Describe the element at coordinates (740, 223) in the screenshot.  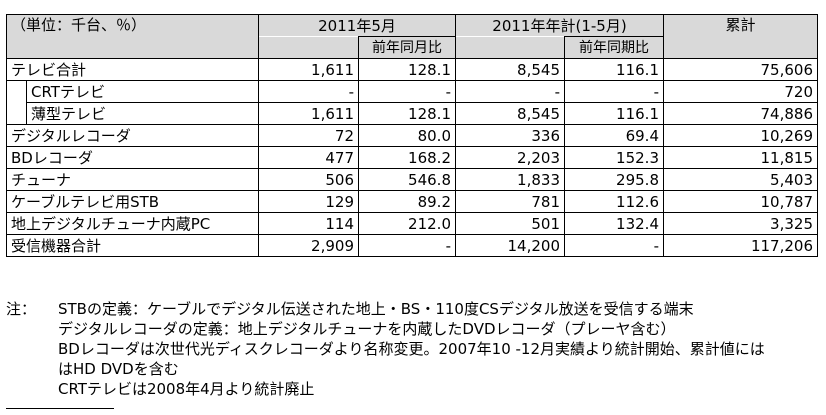
I see `cell-cumulative: 3,325` at that location.